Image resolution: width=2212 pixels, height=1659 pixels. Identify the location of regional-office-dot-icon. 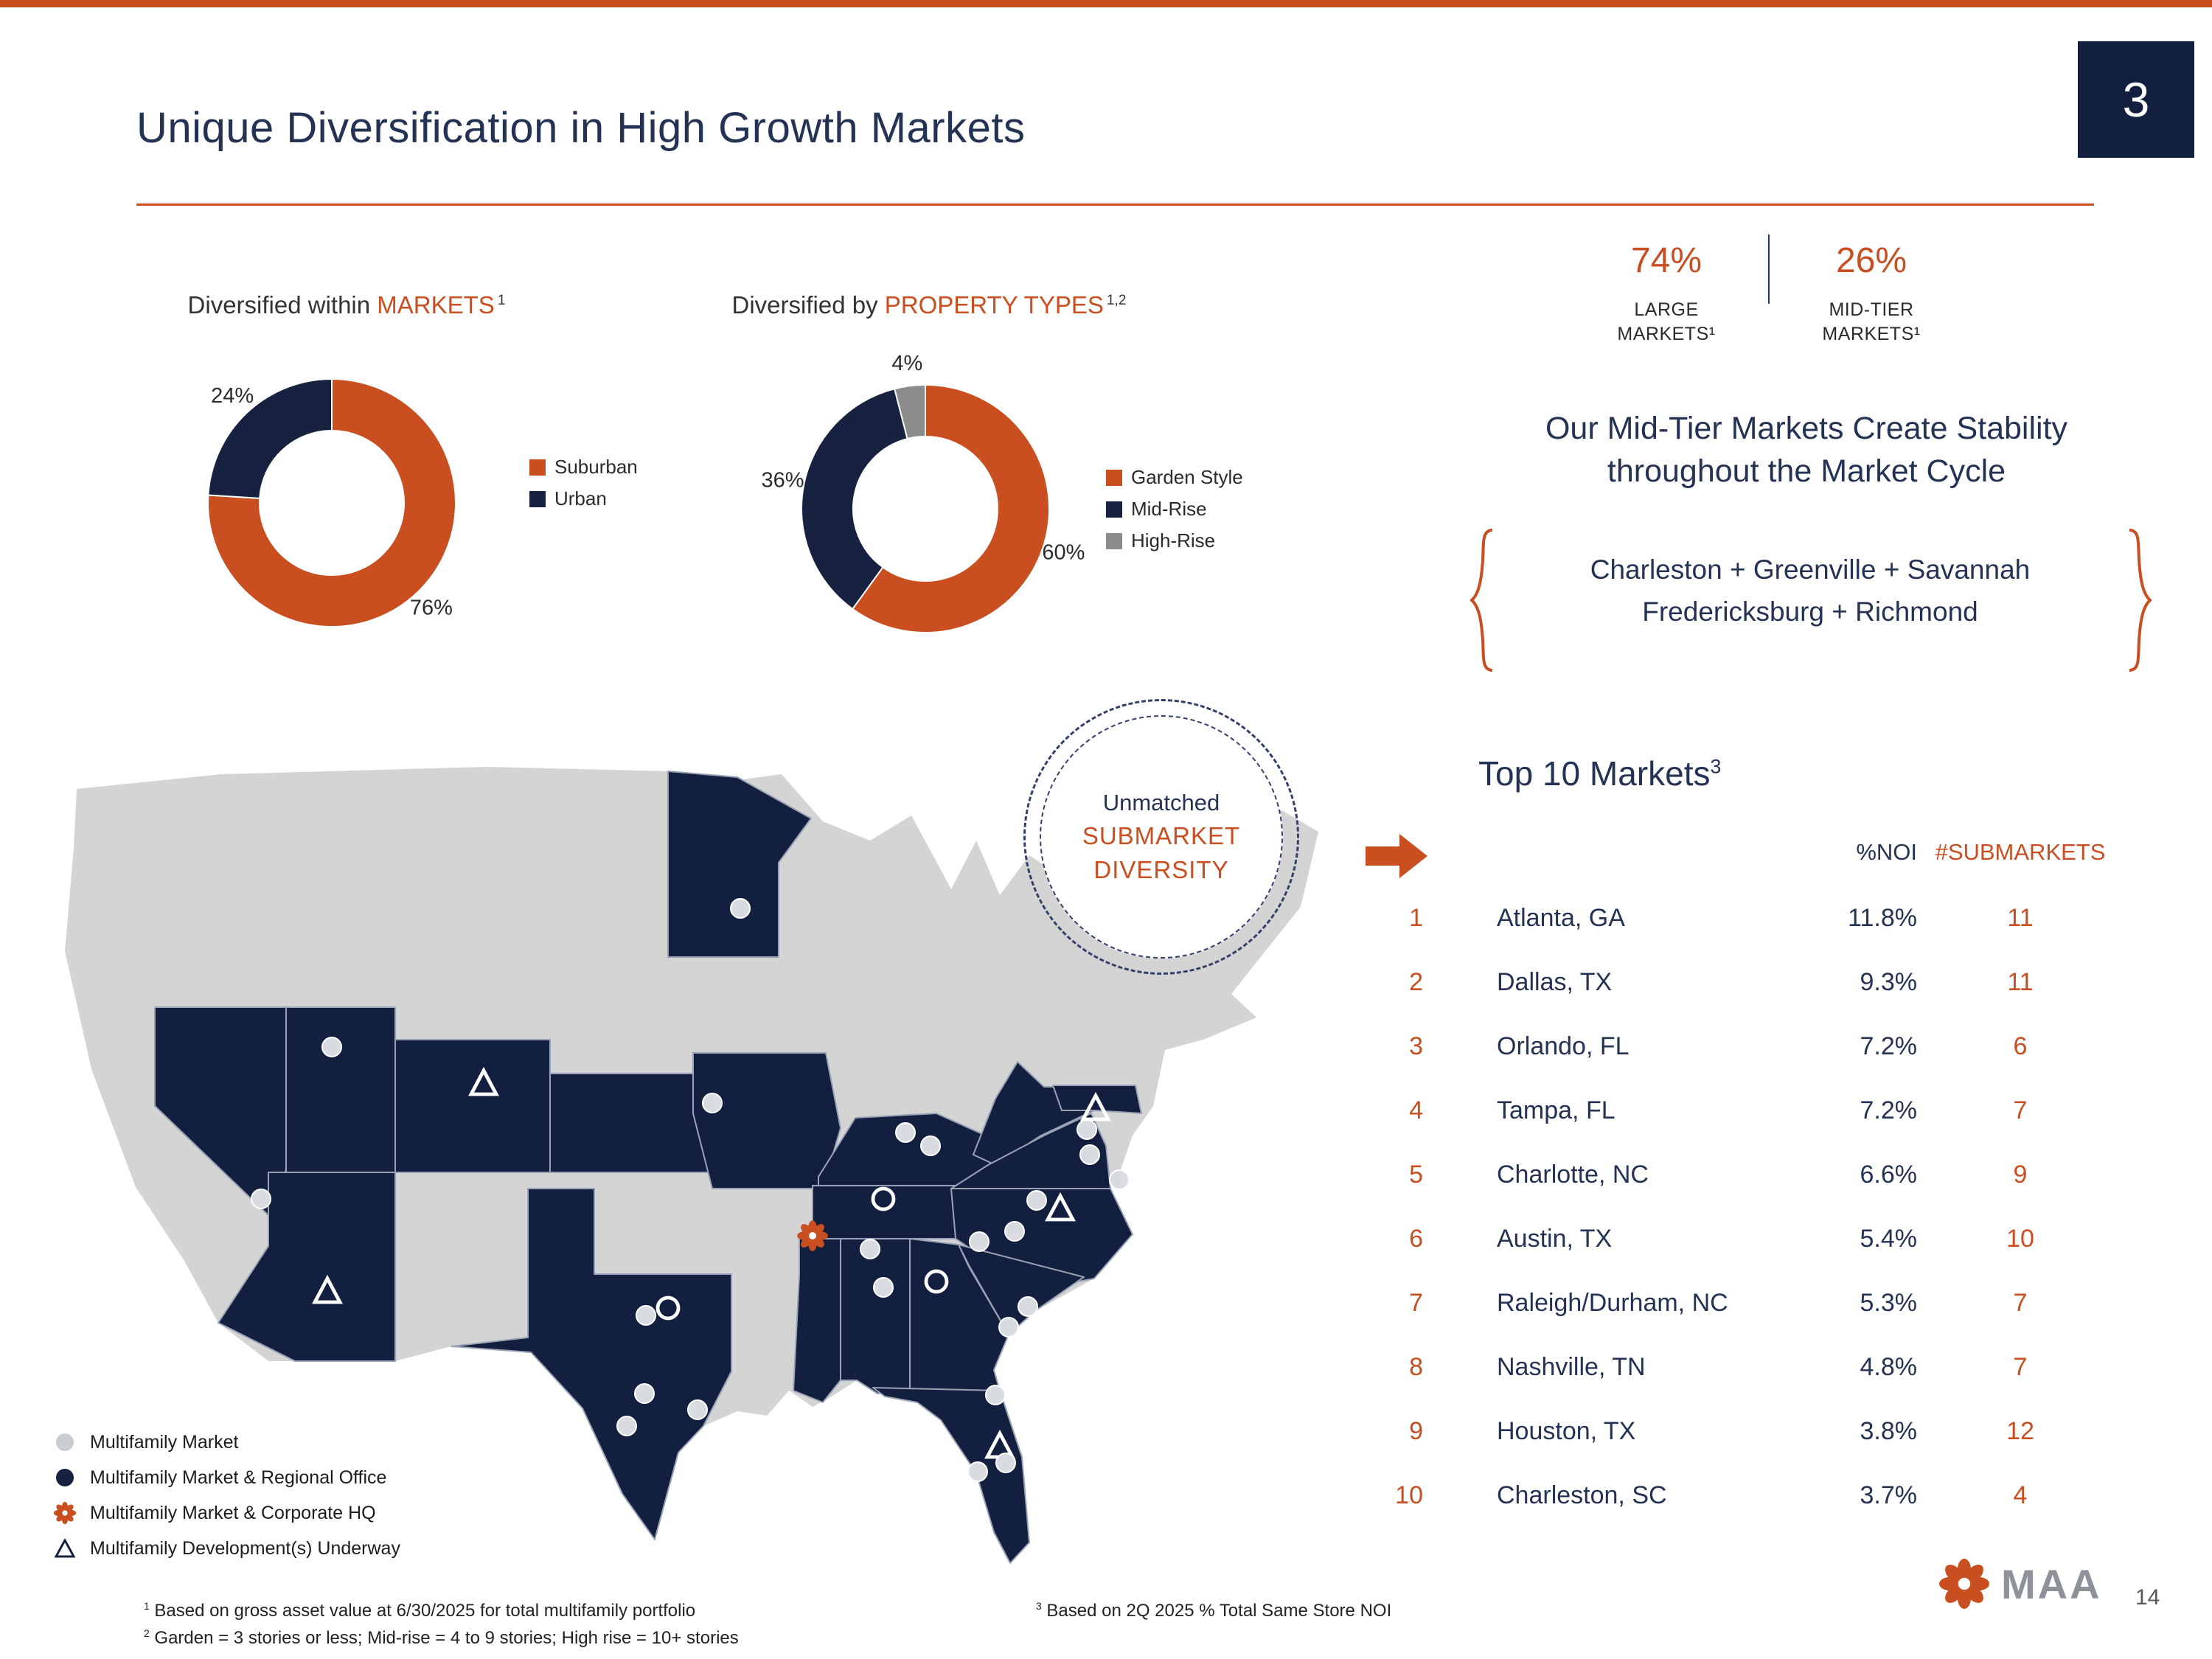
(65, 1477).